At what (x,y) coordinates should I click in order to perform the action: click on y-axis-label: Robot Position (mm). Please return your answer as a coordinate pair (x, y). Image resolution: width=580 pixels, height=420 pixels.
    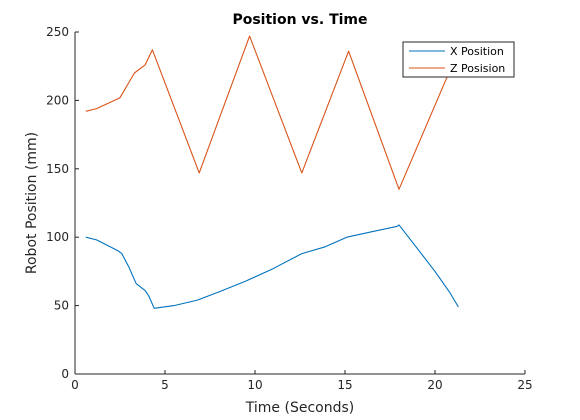
    Looking at the image, I should click on (32, 203).